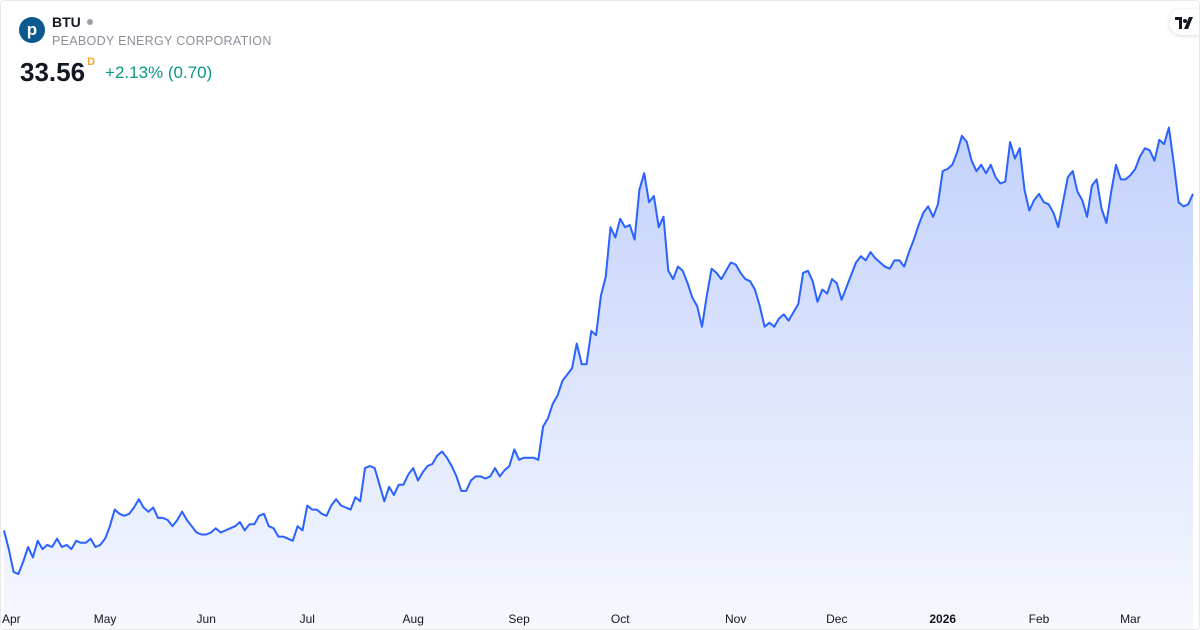  Describe the element at coordinates (571, 619) in the screenshot. I see `x-axis: AprMayJunJulAugSepOctNovDec2026FebMarApr` at that location.